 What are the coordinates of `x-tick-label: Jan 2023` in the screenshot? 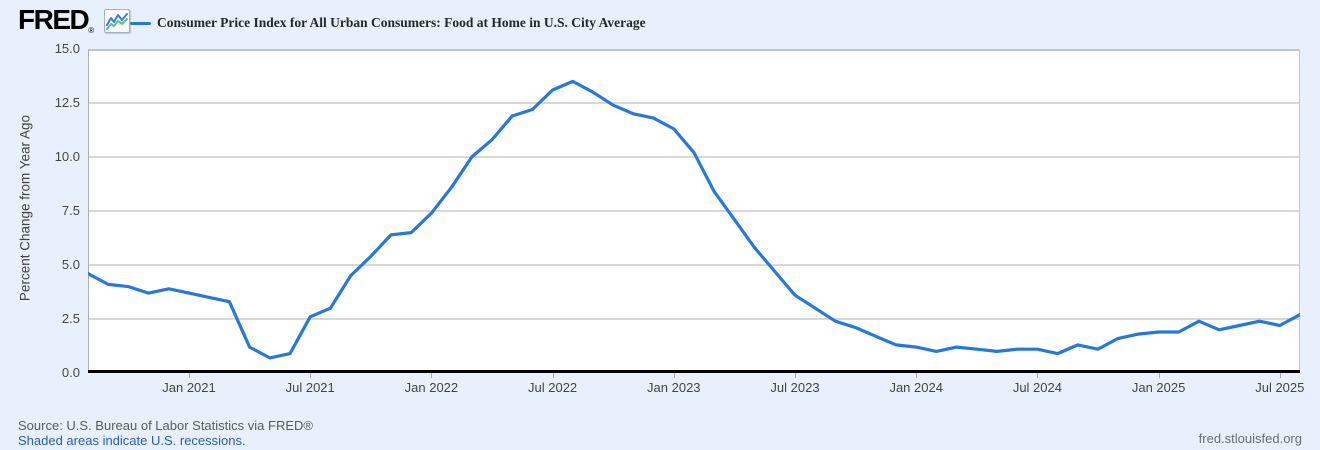 It's located at (674, 387).